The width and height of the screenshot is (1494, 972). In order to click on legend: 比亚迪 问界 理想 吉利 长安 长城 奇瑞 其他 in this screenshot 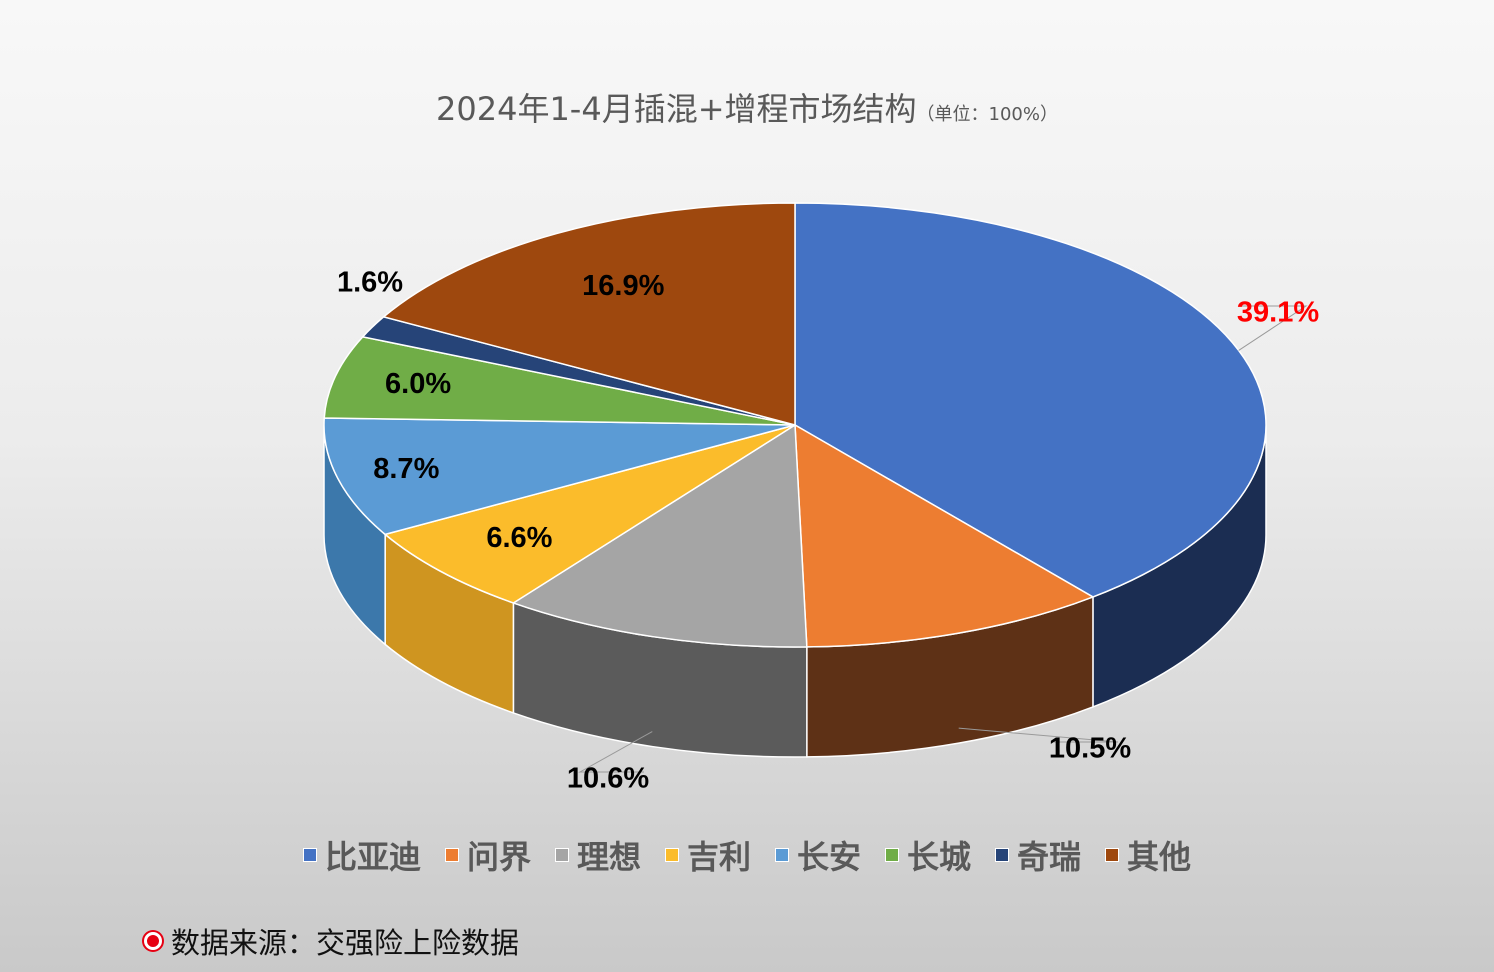, I will do `click(747, 855)`.